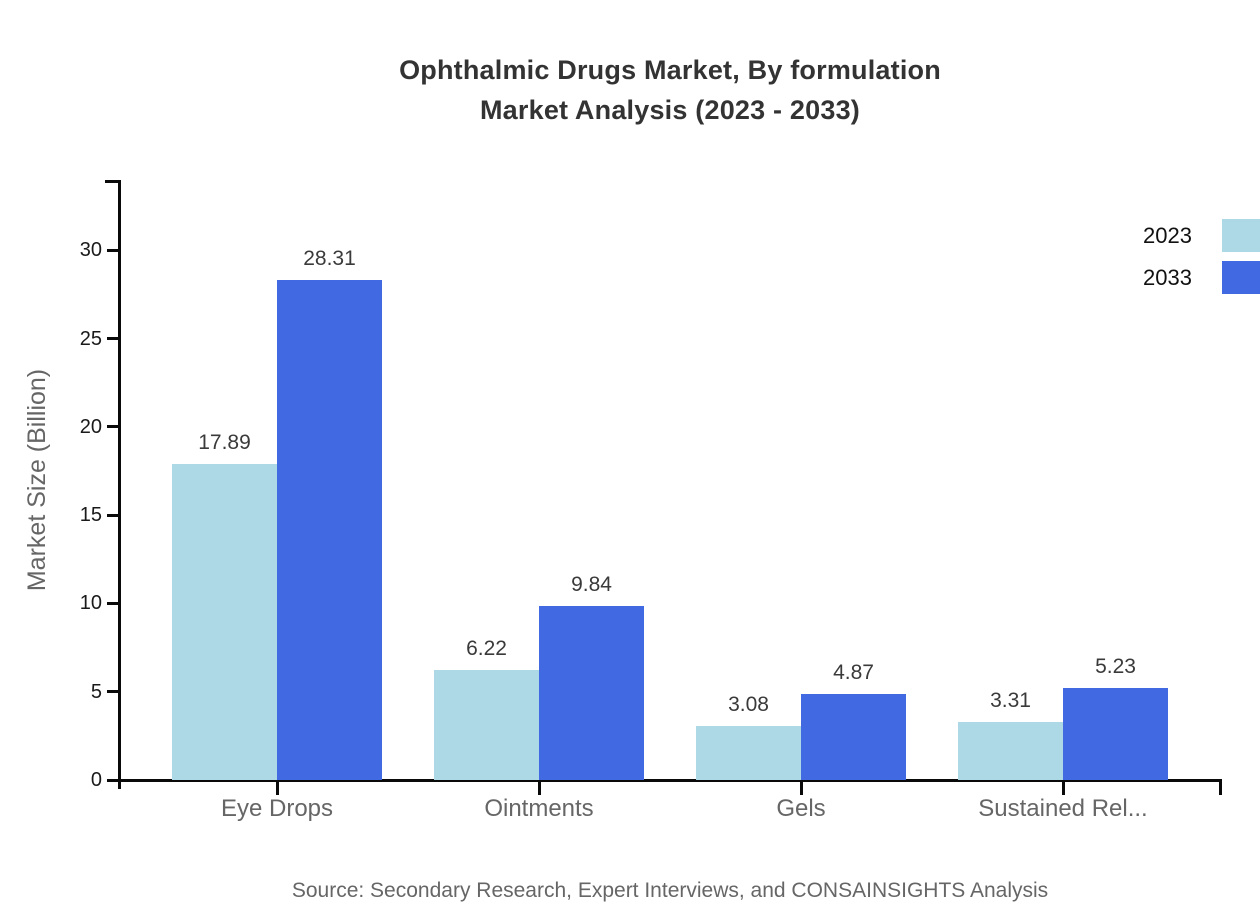 Image resolution: width=1260 pixels, height=920 pixels. What do you see at coordinates (96, 780) in the screenshot?
I see `y-tick-label: 0` at bounding box center [96, 780].